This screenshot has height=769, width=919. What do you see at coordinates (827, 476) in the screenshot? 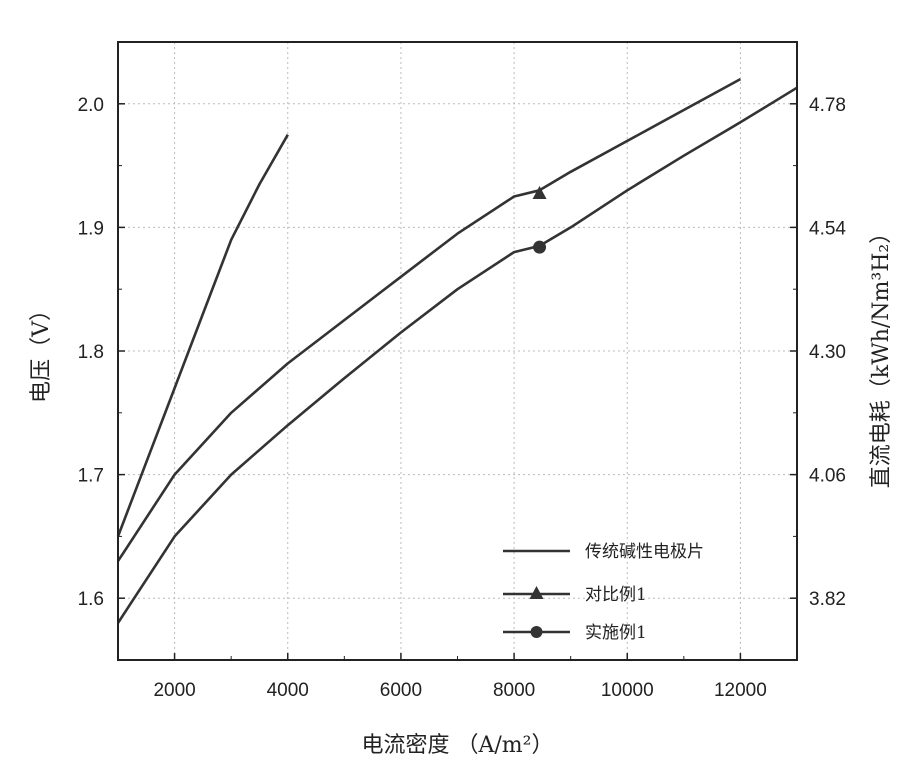
I see `y2-tick-label: 4.06` at bounding box center [827, 476].